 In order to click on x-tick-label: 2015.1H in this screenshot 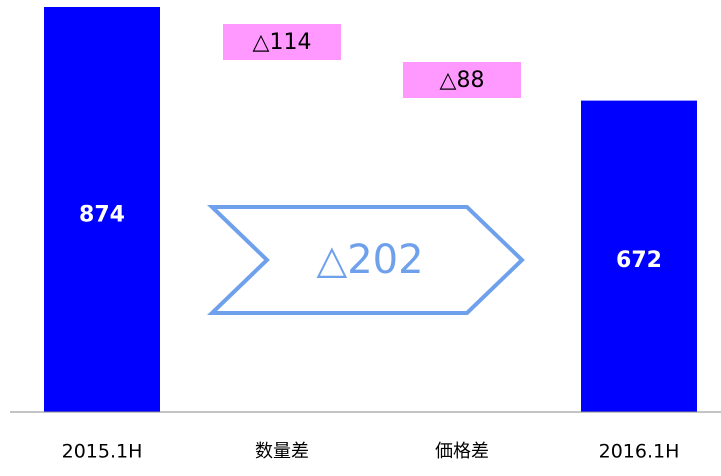, I will do `click(102, 452)`.